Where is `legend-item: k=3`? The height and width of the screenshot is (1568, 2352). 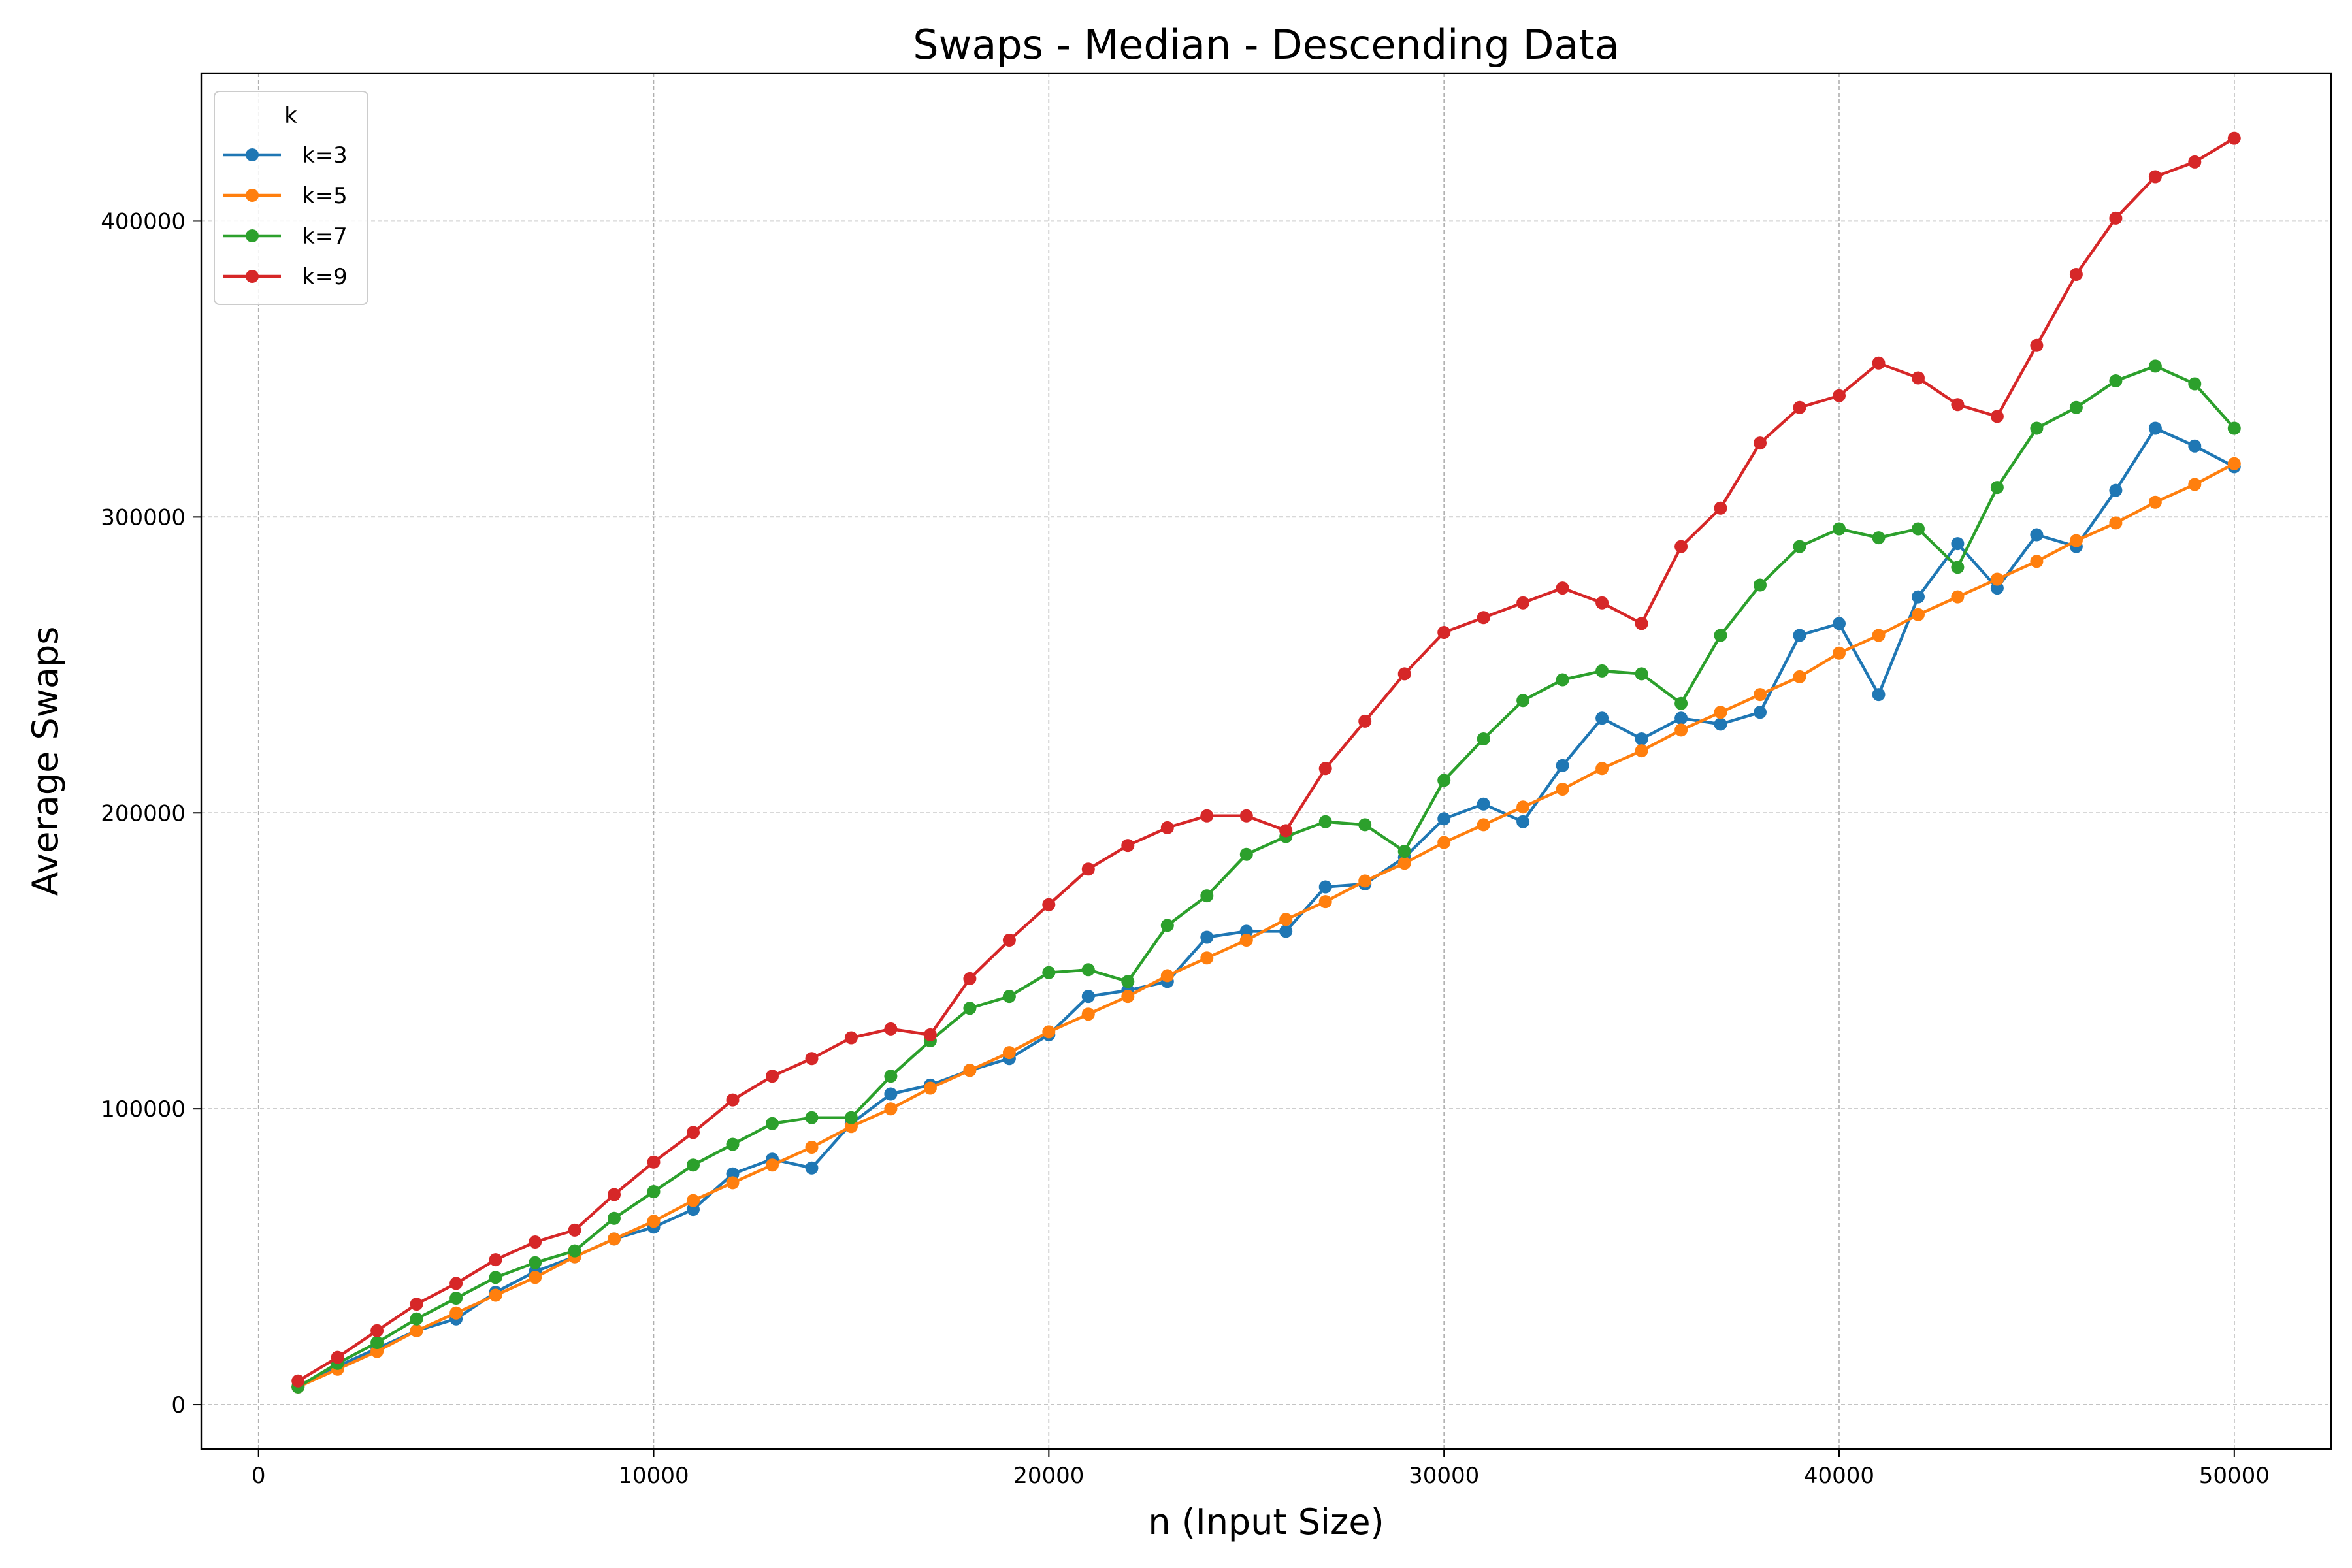
legend-item: k=3 is located at coordinates (285, 155).